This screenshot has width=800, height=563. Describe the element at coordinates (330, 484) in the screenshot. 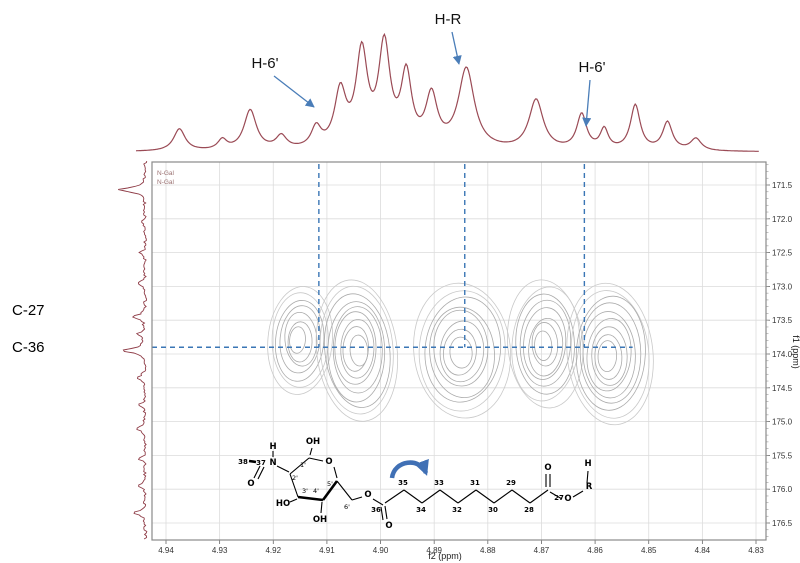

I see `atom-label-pos_5: 5'` at that location.